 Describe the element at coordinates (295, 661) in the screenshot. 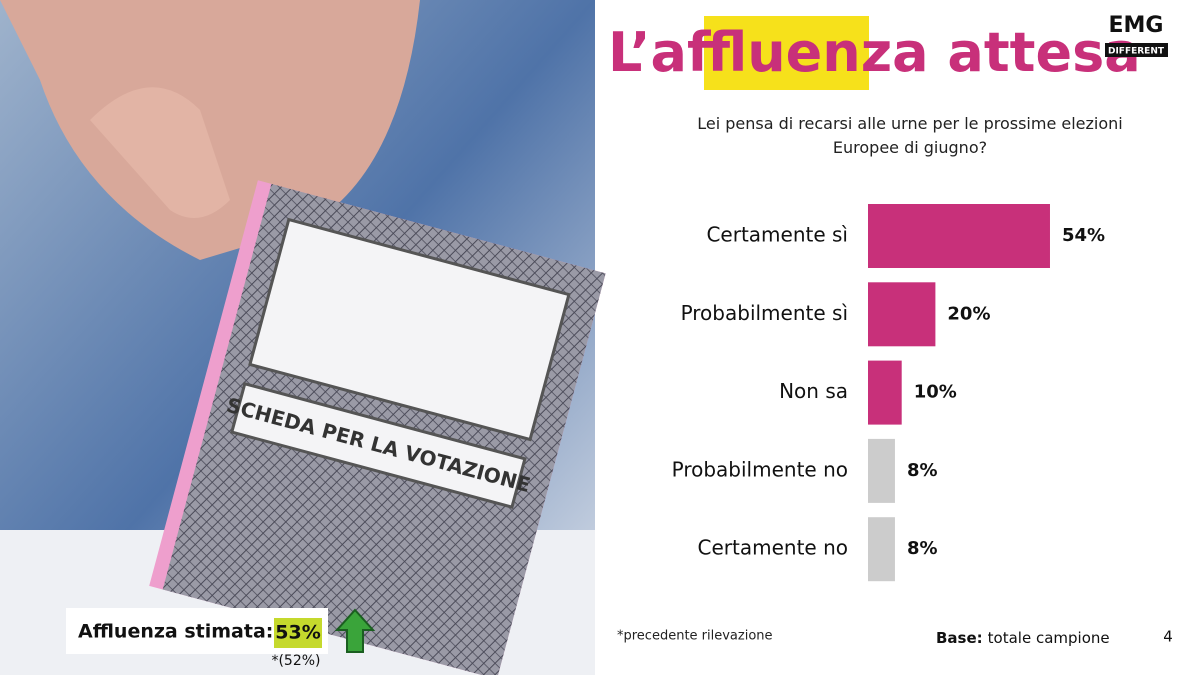

I see `estimate-previous: *(52%)` at that location.